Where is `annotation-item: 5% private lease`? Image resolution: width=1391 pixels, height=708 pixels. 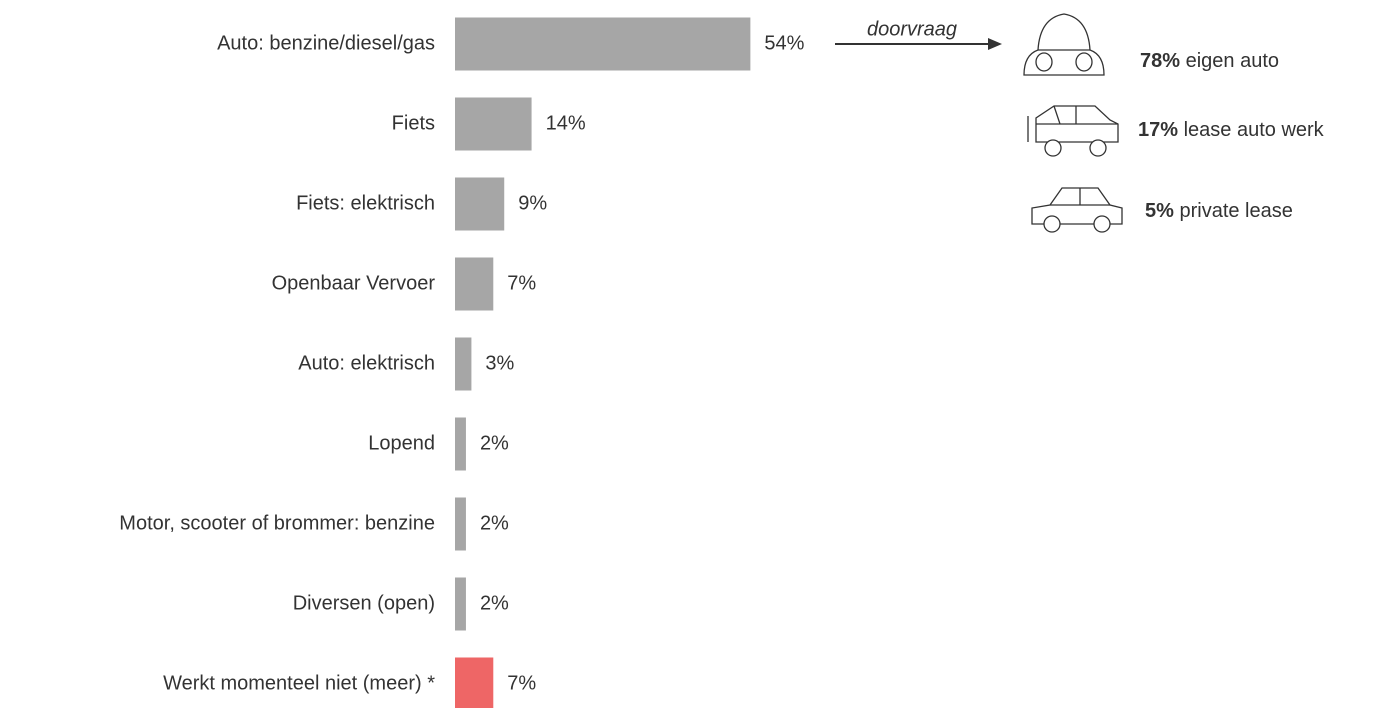 annotation-item: 5% private lease is located at coordinates (1219, 211).